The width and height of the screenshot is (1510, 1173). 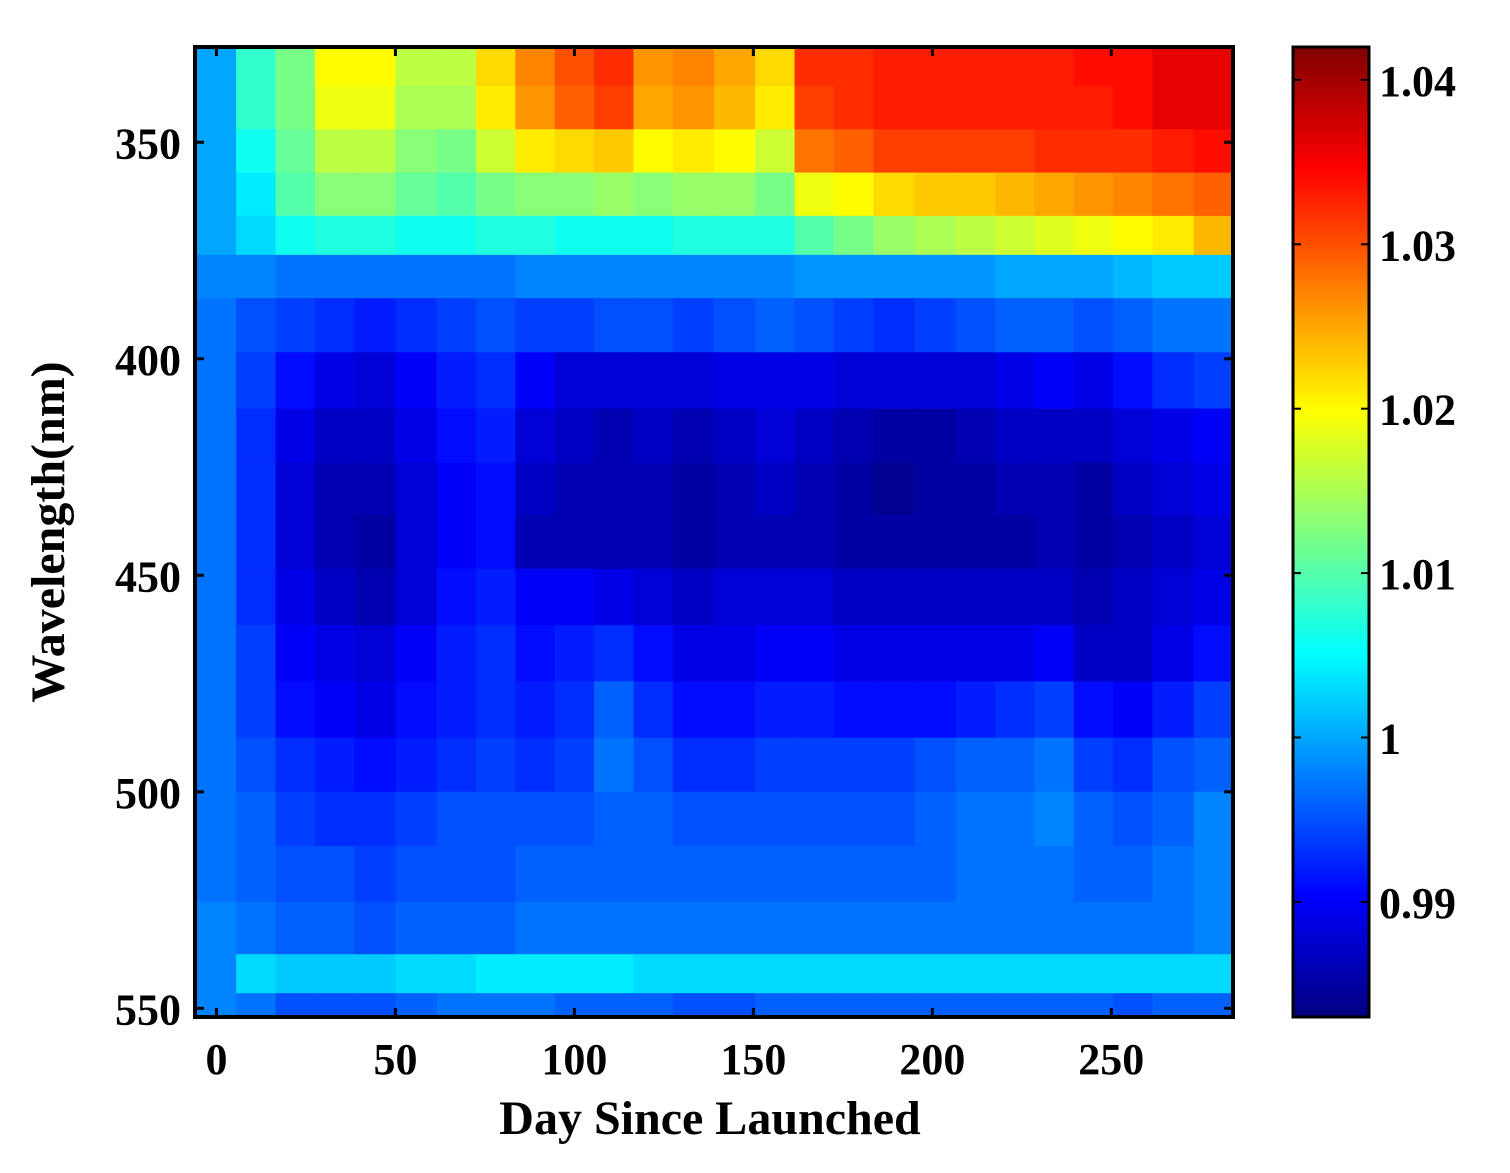 What do you see at coordinates (932, 1059) in the screenshot?
I see `x-tick-label: 200` at bounding box center [932, 1059].